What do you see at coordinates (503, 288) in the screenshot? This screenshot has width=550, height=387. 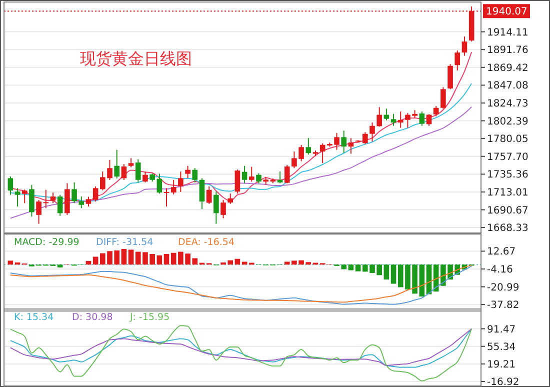 I see `y-tick-label: -20.99` at bounding box center [503, 288].